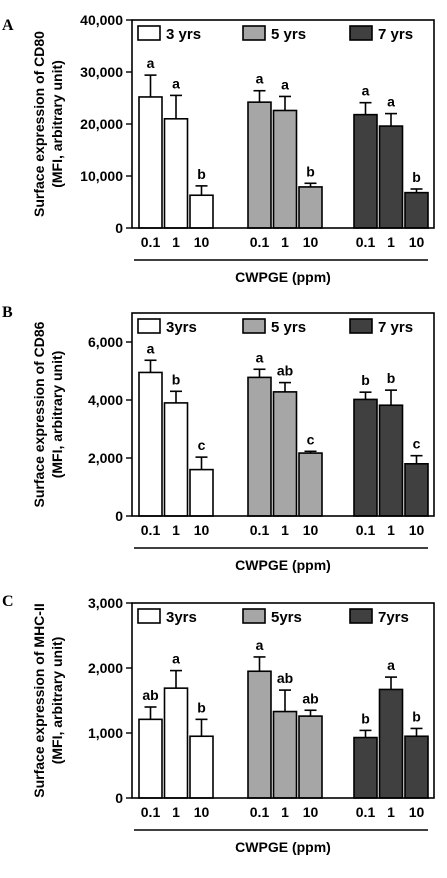 The image size is (447, 878). I want to click on legend-label: 3 yrs, so click(183, 34).